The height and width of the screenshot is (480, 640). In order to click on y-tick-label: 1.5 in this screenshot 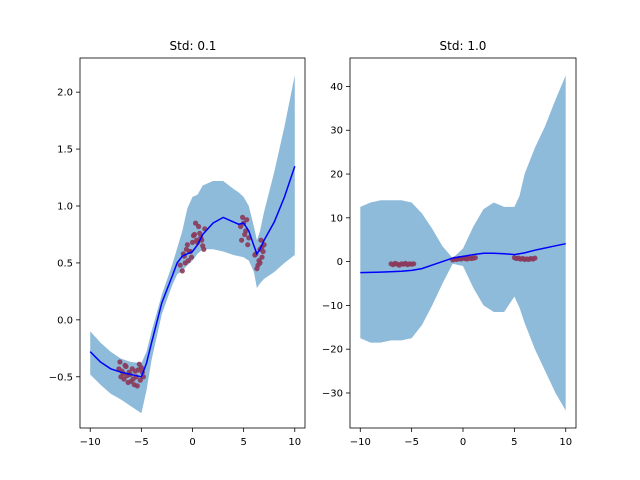, I will do `click(65, 150)`.